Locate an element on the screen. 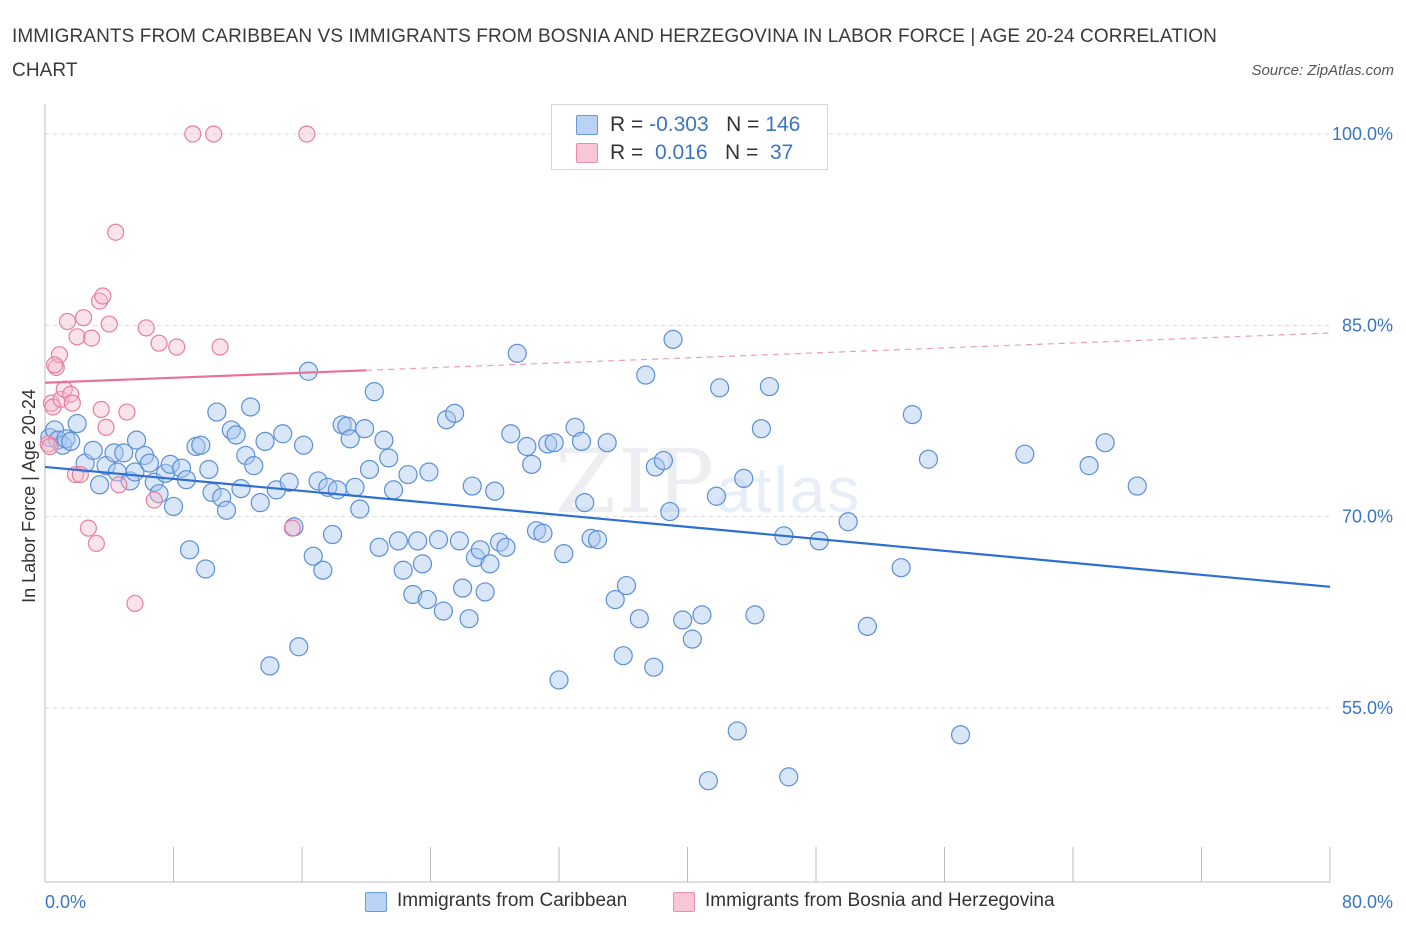 This screenshot has height=930, width=1406. stats-legend-row-caribbean-text: R = -0.303 N = 146 is located at coordinates (705, 125).